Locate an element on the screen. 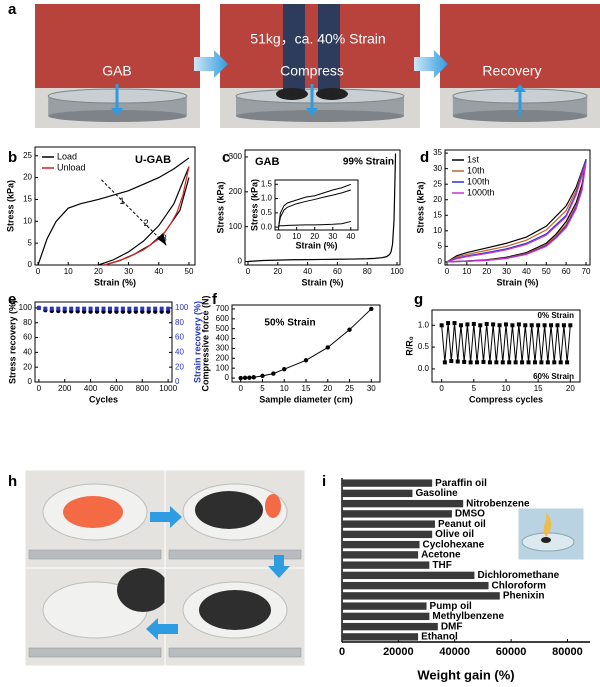 The image size is (600, 687). bar-label: Peanut oil is located at coordinates (462, 524).